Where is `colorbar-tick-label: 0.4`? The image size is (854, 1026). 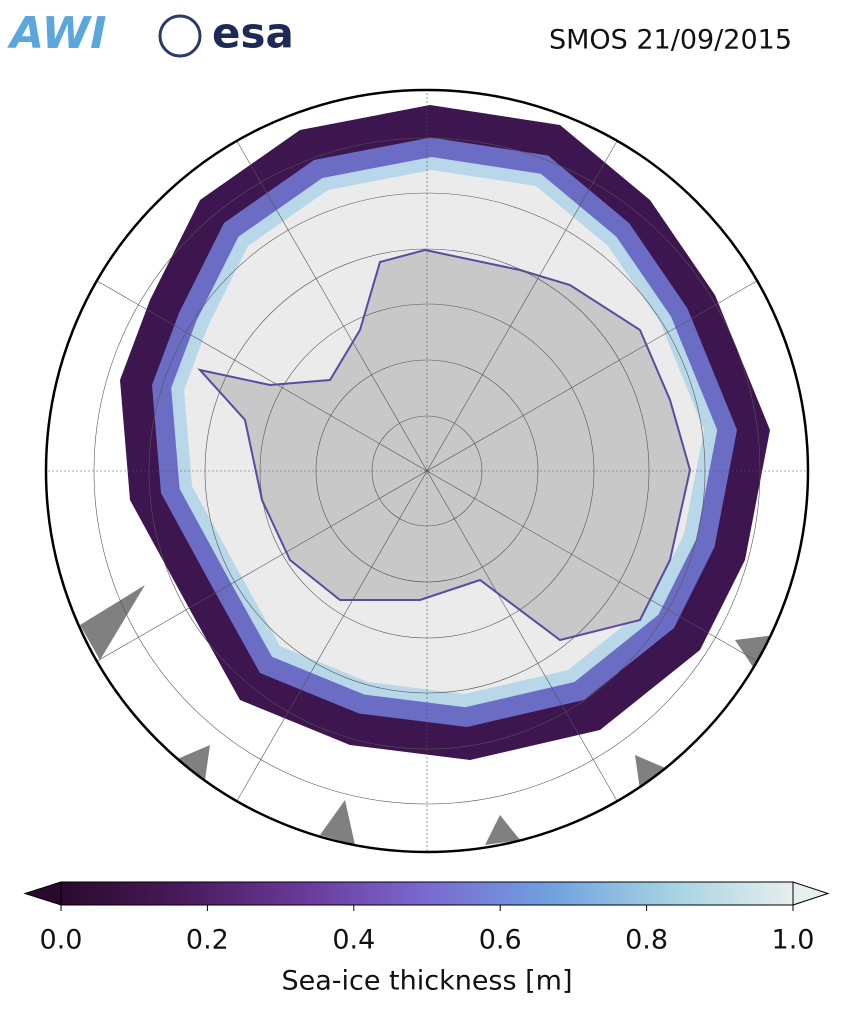
colorbar-tick-label: 0.4 is located at coordinates (353, 940).